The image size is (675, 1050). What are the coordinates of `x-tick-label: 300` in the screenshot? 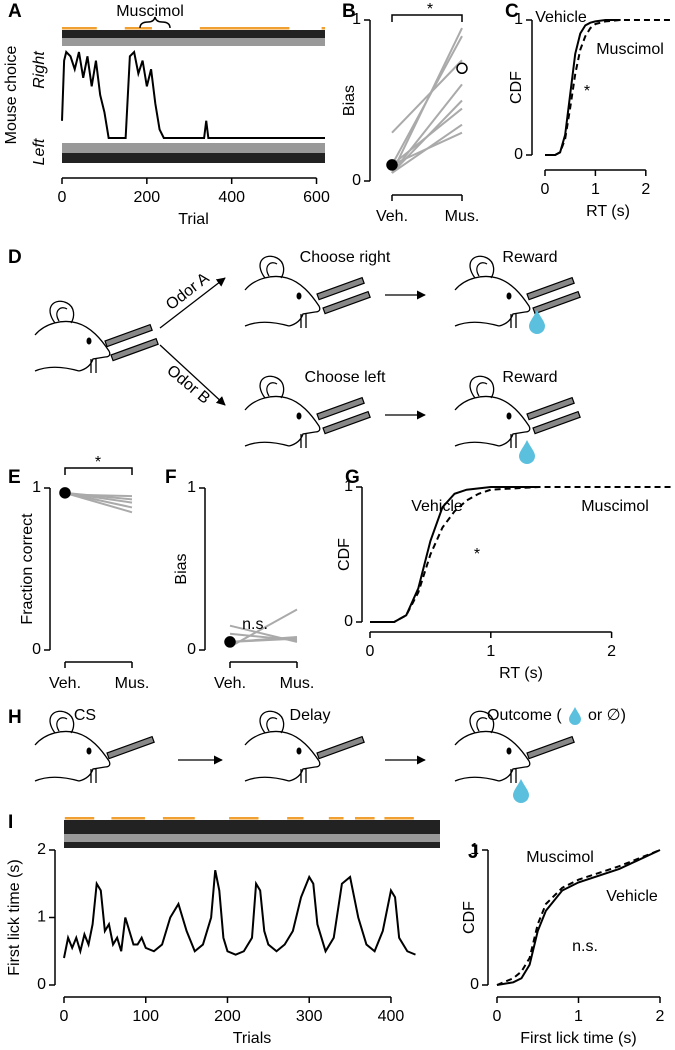 It's located at (309, 1016).